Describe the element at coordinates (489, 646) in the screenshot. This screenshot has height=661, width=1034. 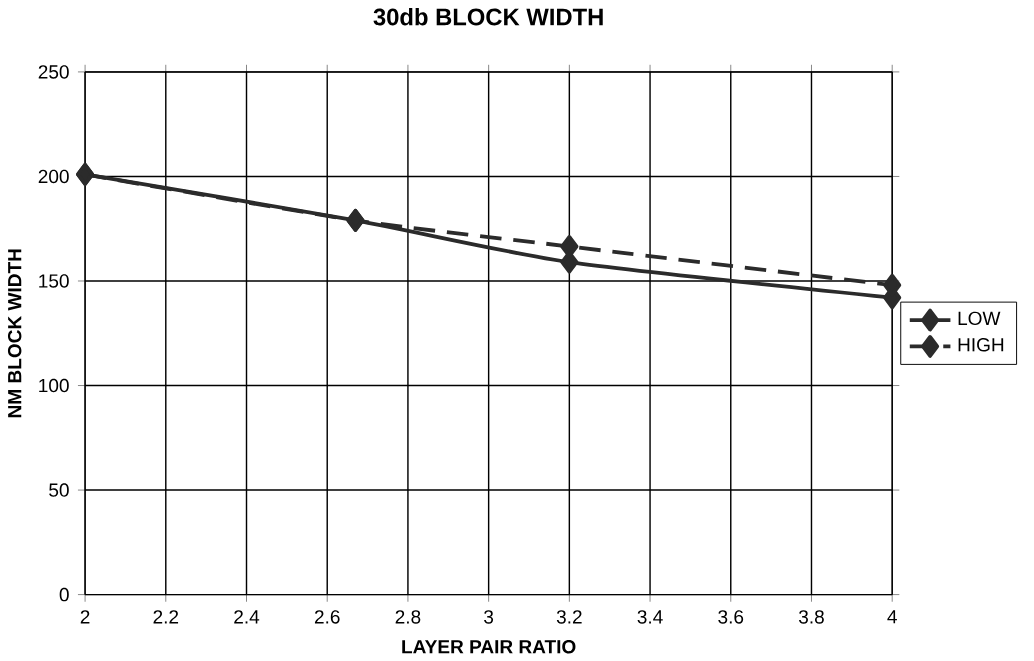
I see `x-axis-title: LAYER PAIR RATIO` at that location.